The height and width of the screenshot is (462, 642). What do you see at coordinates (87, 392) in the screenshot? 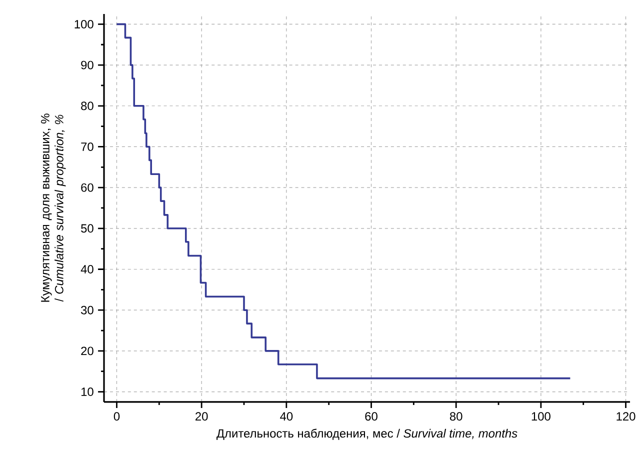
I see `y-tick-label: 10` at bounding box center [87, 392].